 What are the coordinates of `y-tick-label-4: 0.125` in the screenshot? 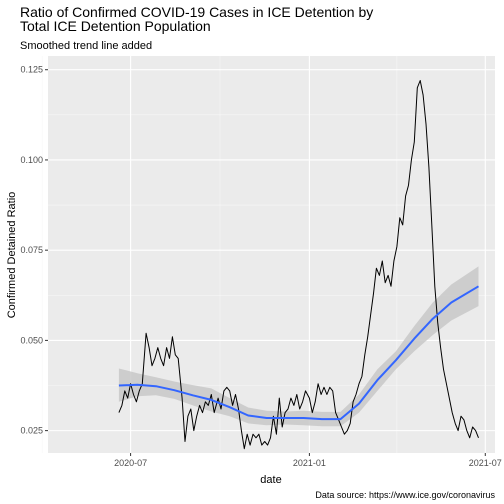 It's located at (31, 70).